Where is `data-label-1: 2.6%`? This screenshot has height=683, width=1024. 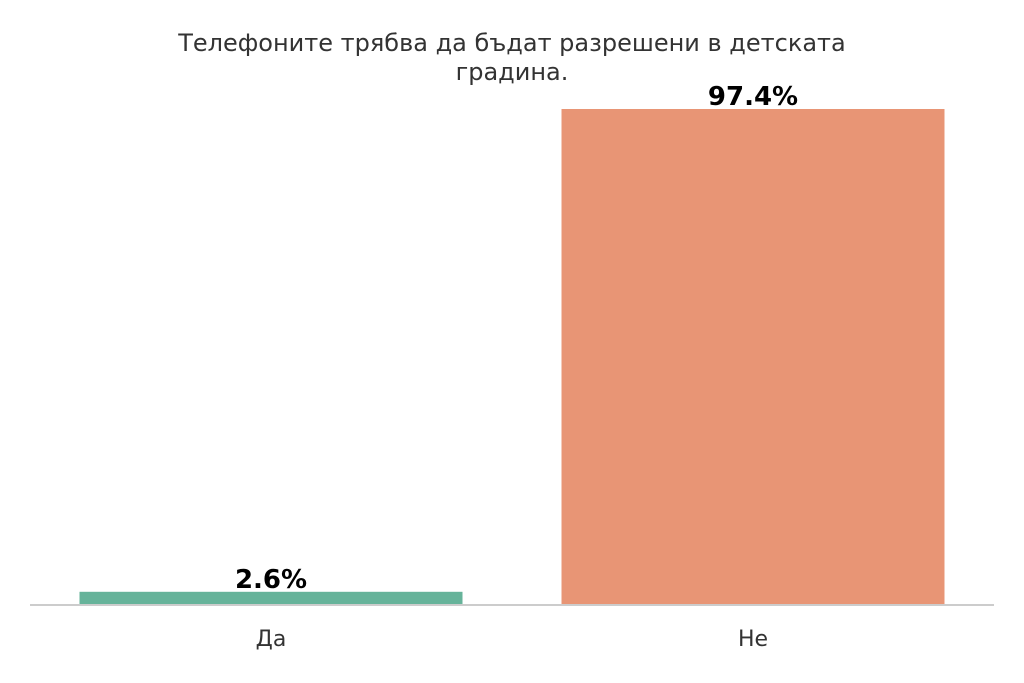
data-label-1: 2.6% is located at coordinates (271, 580).